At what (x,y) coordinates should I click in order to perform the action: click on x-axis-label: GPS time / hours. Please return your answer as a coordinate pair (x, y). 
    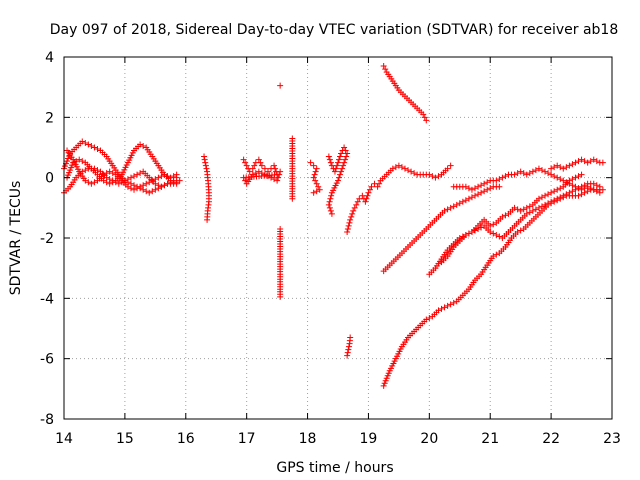
    Looking at the image, I should click on (334, 468).